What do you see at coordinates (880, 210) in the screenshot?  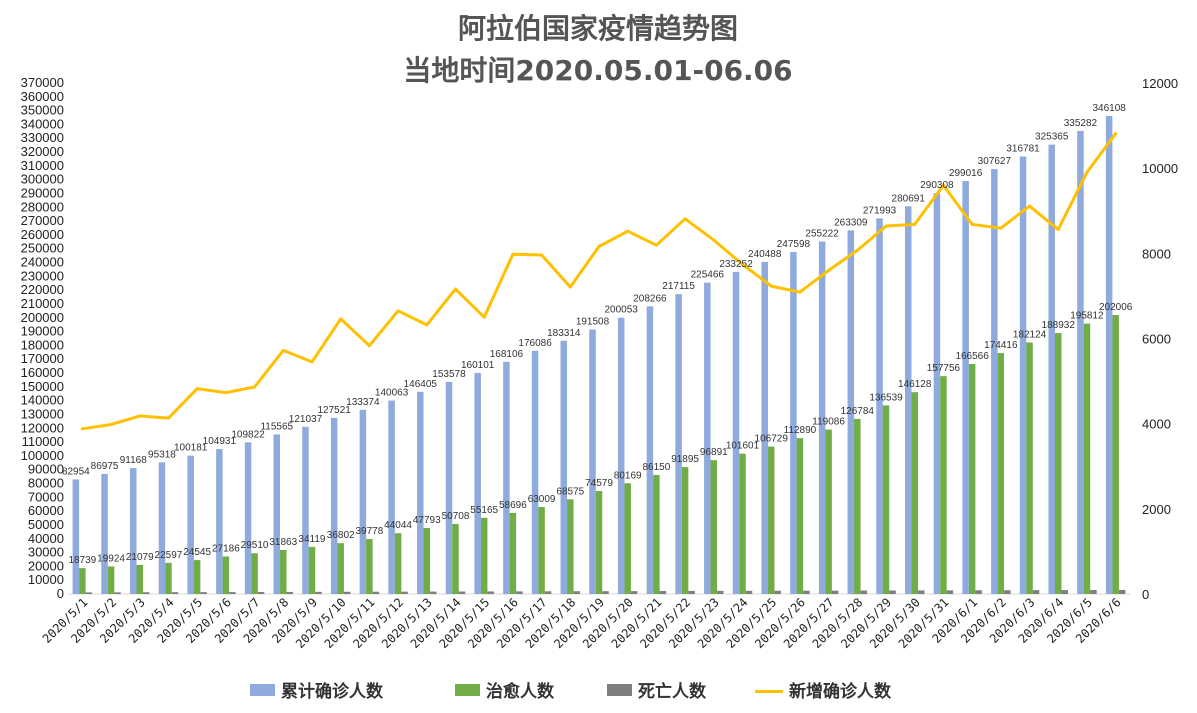 I see `data-label: 271993` at bounding box center [880, 210].